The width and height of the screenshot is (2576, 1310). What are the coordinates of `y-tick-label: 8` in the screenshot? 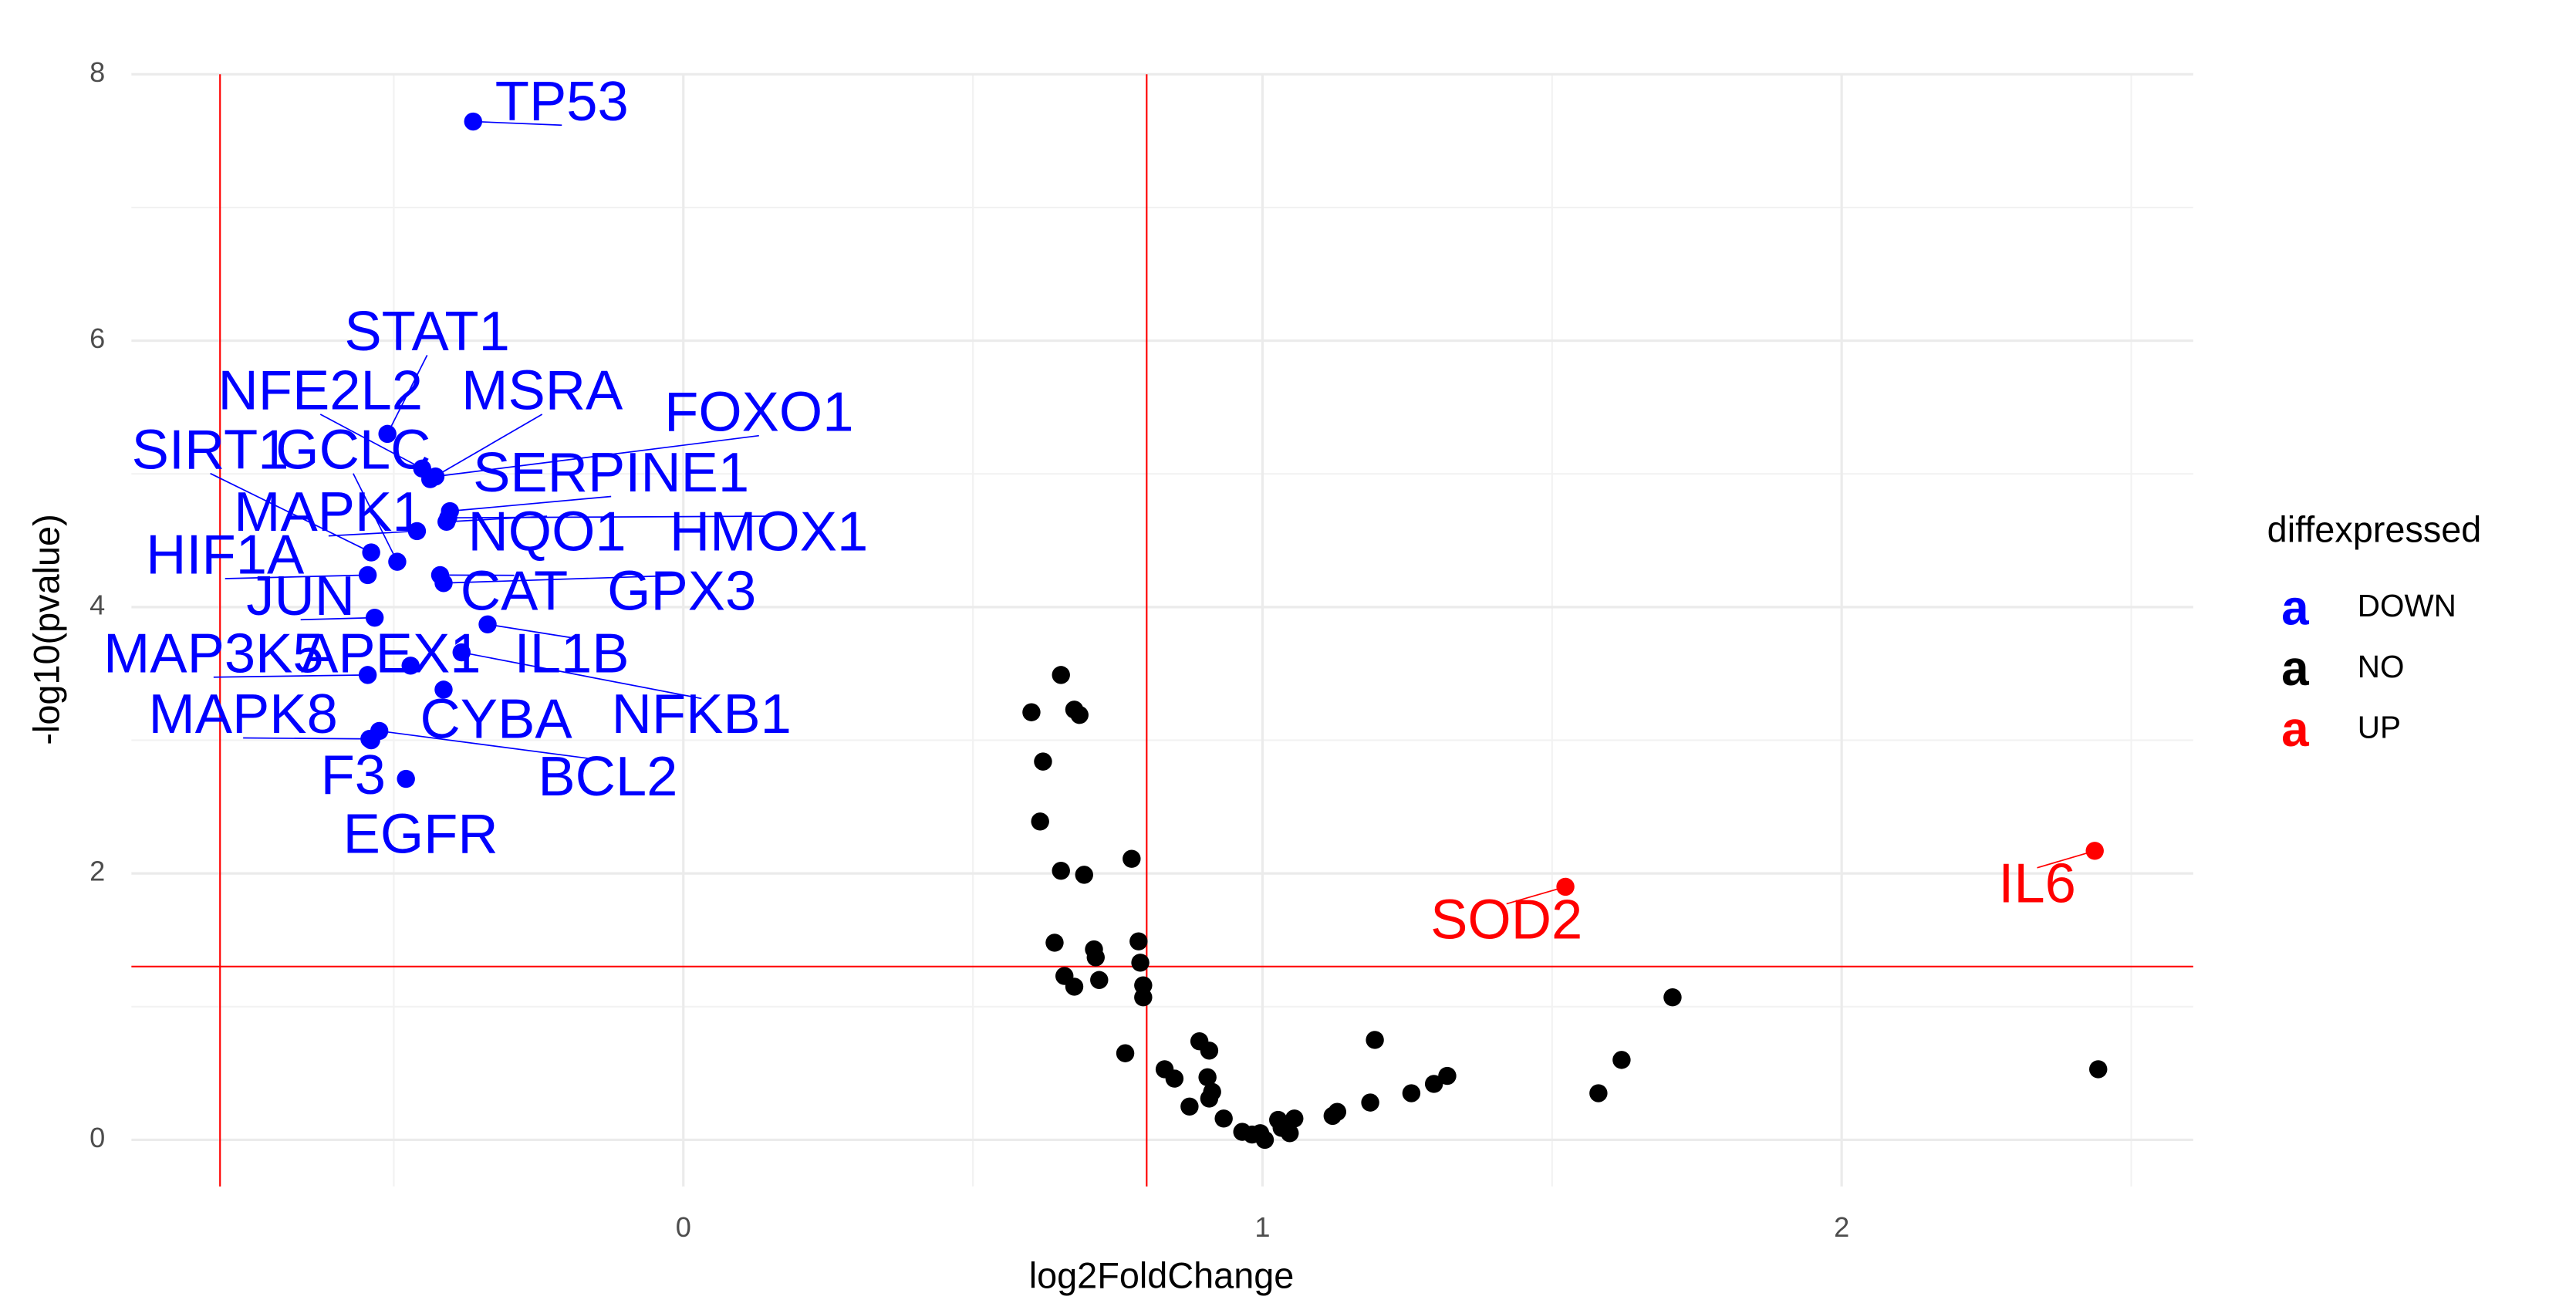 It's located at (97, 72).